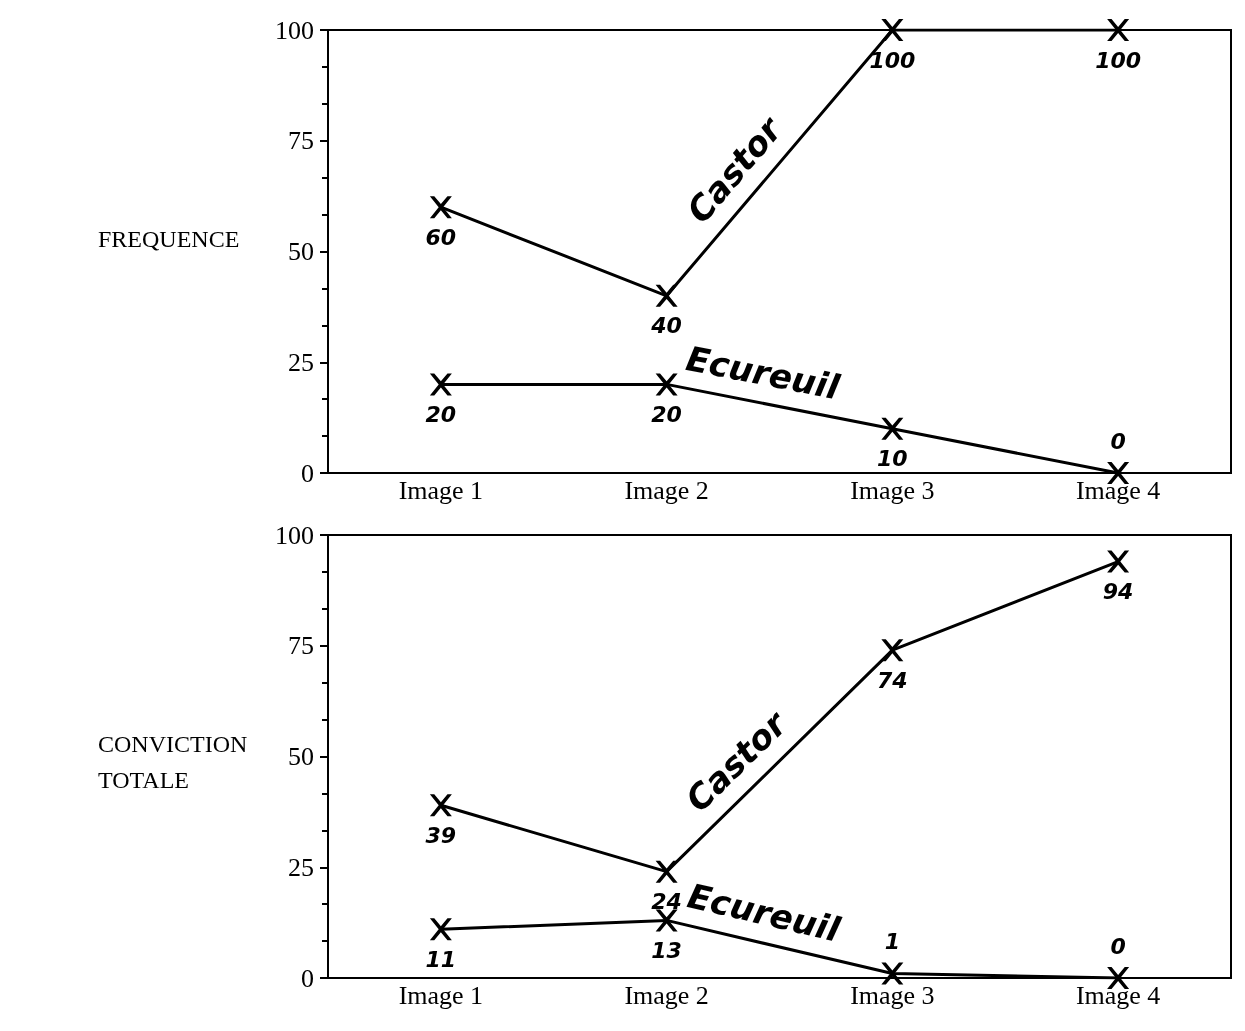 This screenshot has width=1245, height=1031. What do you see at coordinates (441, 835) in the screenshot?
I see `data-label: 39` at bounding box center [441, 835].